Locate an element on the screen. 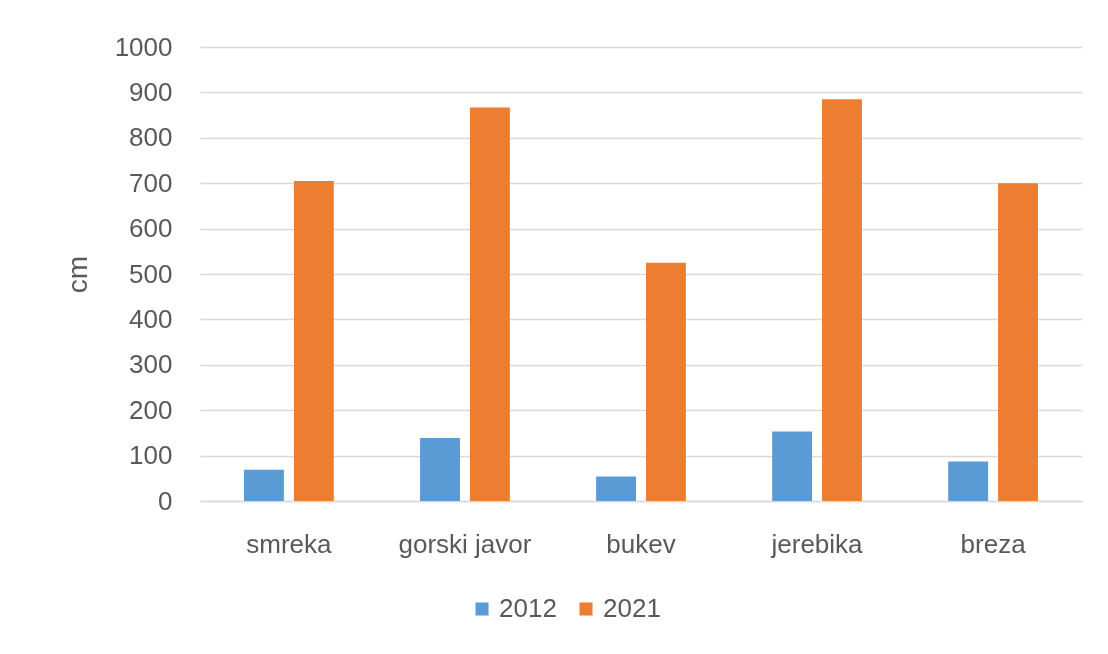  y-tick-label: 0 is located at coordinates (165, 500).